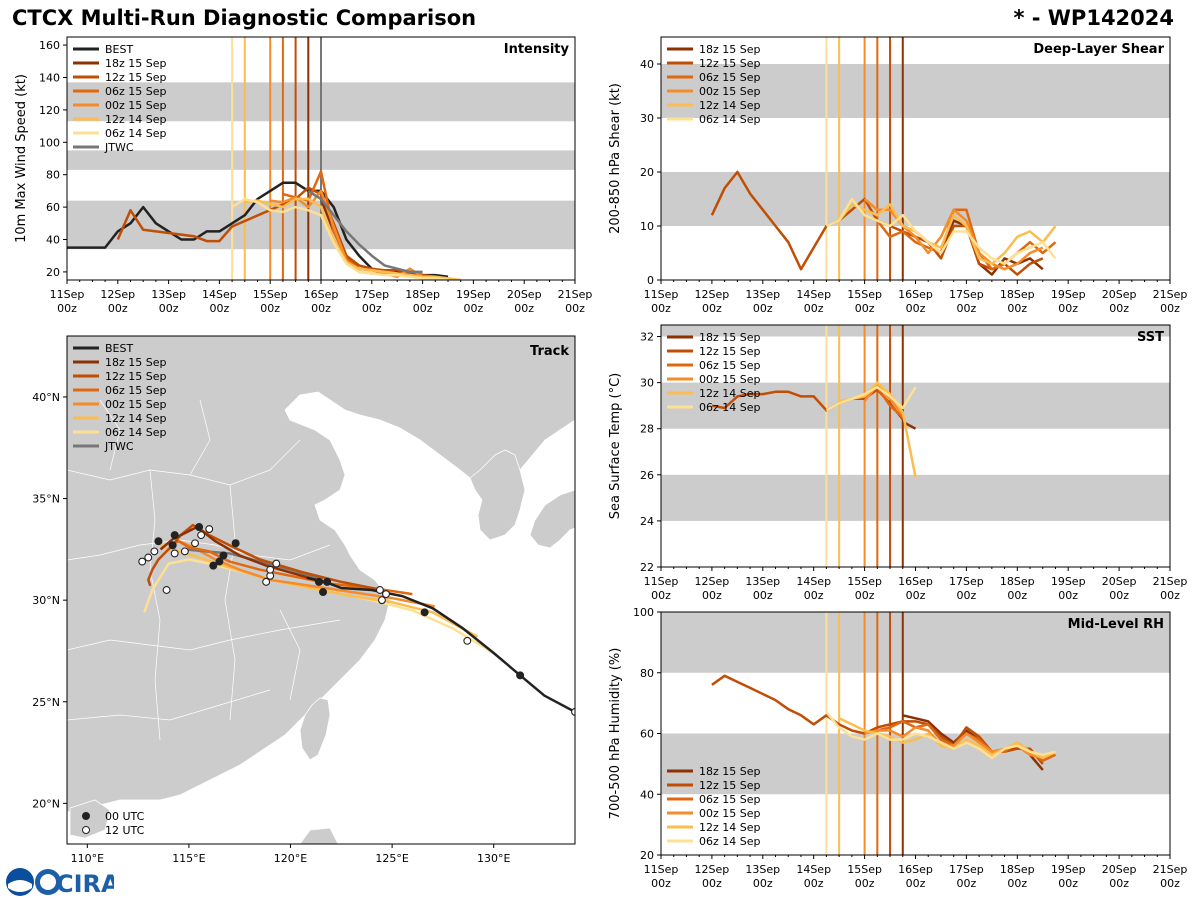 Image resolution: width=1200 pixels, height=900 pixels. What do you see at coordinates (125, 816) in the screenshot?
I see `marker-legend-label: 00 UTC` at bounding box center [125, 816].